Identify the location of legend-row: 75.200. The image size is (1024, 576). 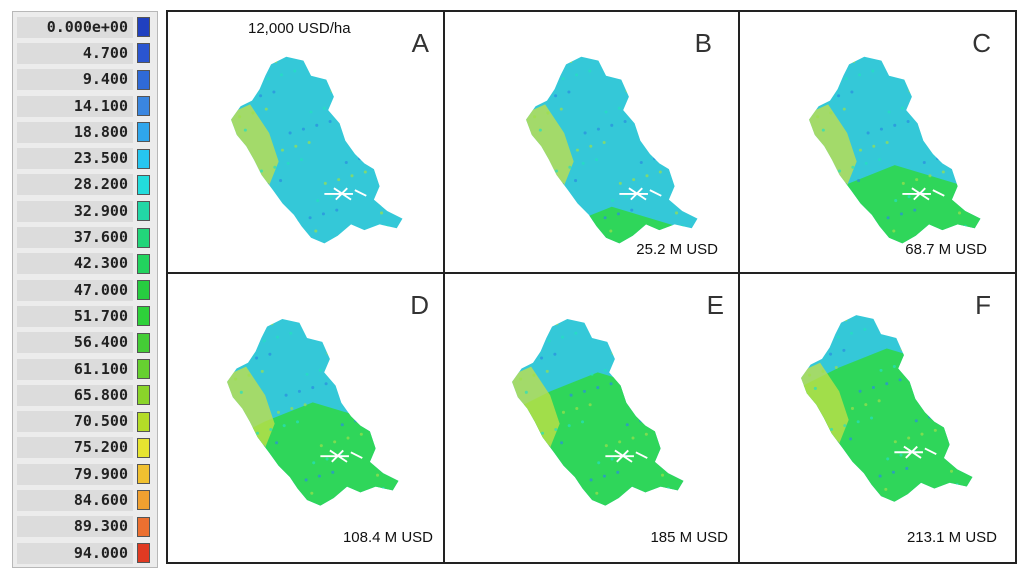
(87, 448).